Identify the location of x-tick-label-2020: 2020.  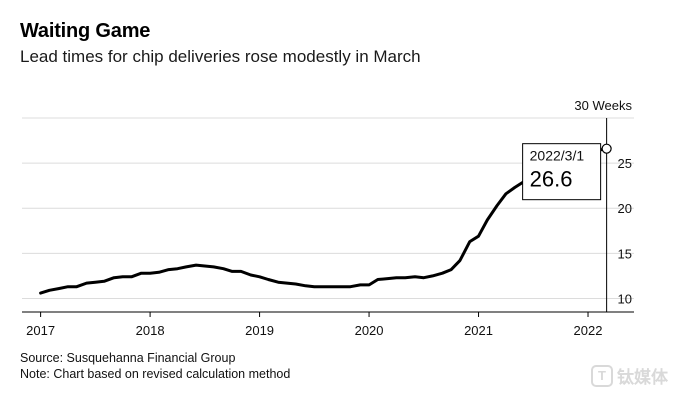
(369, 330).